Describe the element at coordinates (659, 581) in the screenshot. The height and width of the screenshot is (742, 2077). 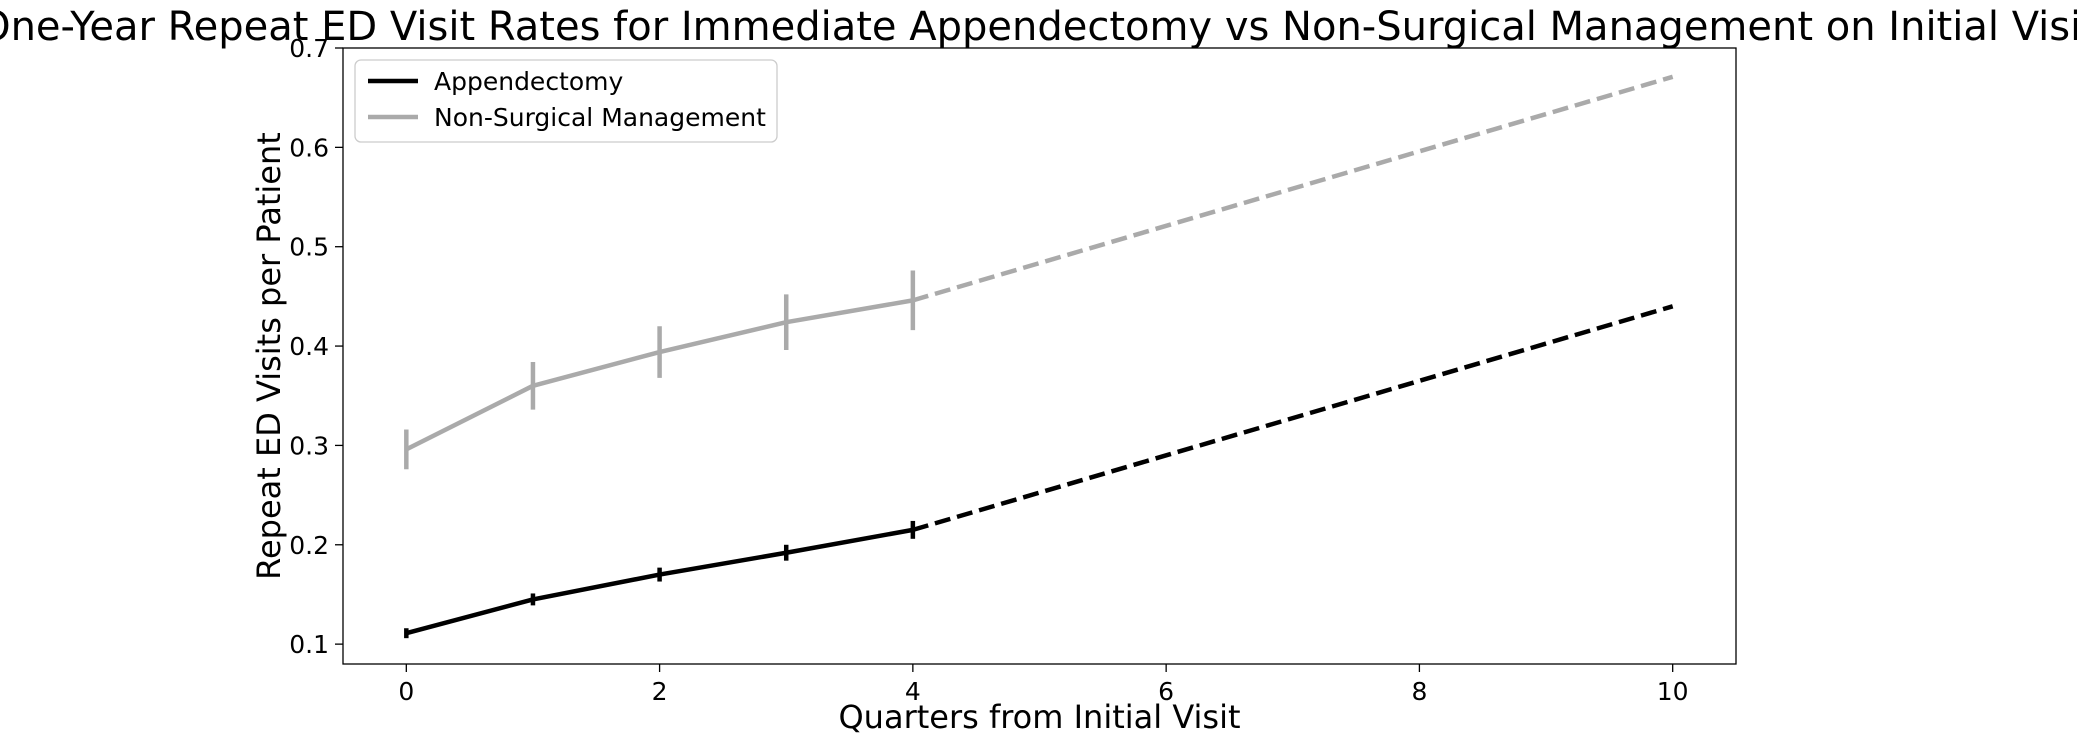
I see `series-line-appendectomy` at that location.